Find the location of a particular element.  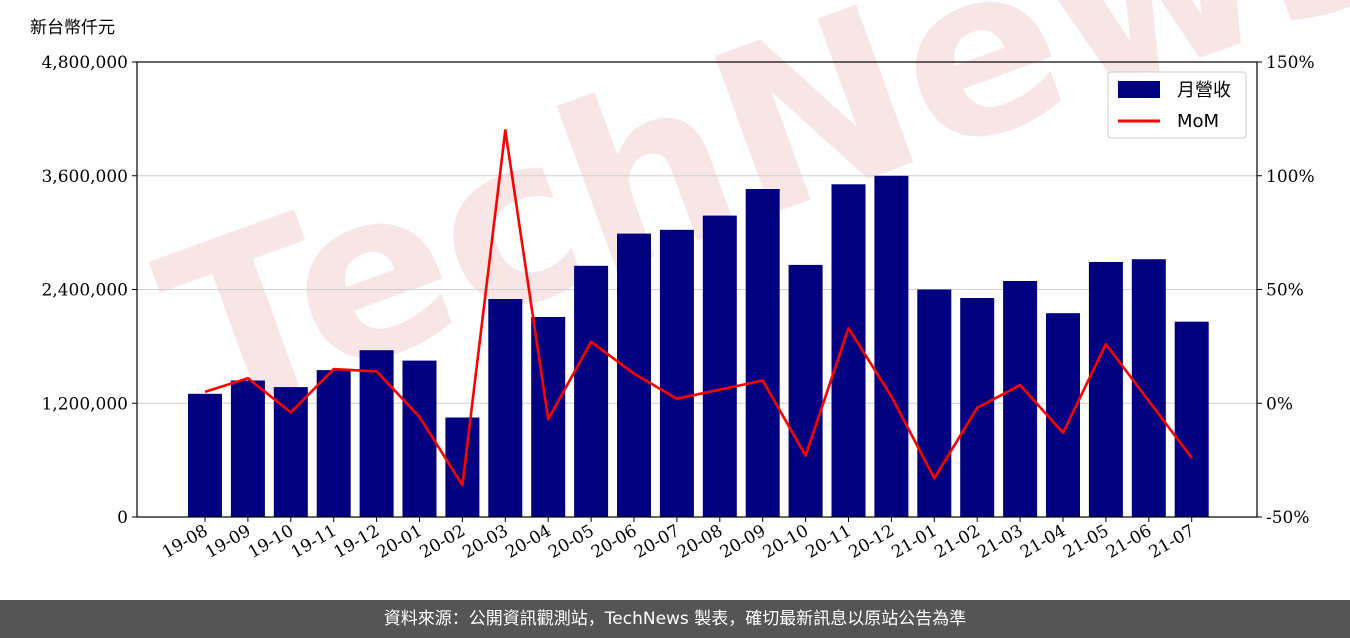

x-tick-label: 19-08 is located at coordinates (185, 542).